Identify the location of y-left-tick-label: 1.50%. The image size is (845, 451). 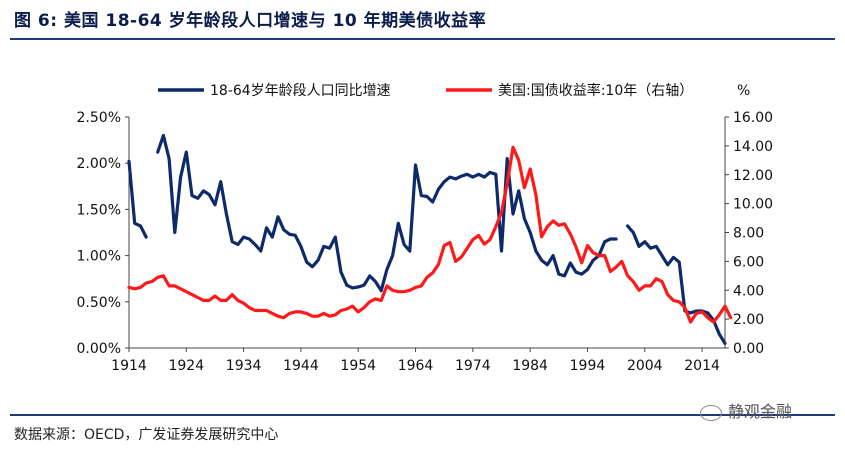
(99, 210).